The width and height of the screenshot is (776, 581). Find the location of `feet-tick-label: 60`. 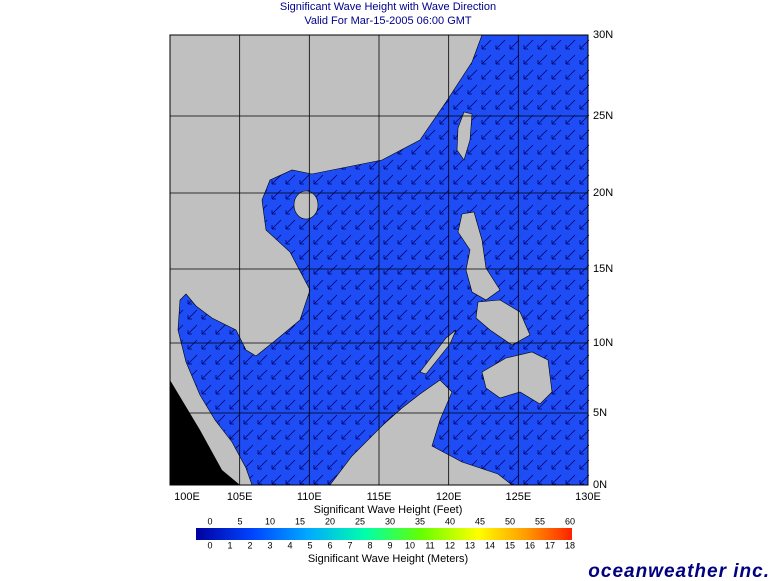

feet-tick-label: 60 is located at coordinates (570, 521).